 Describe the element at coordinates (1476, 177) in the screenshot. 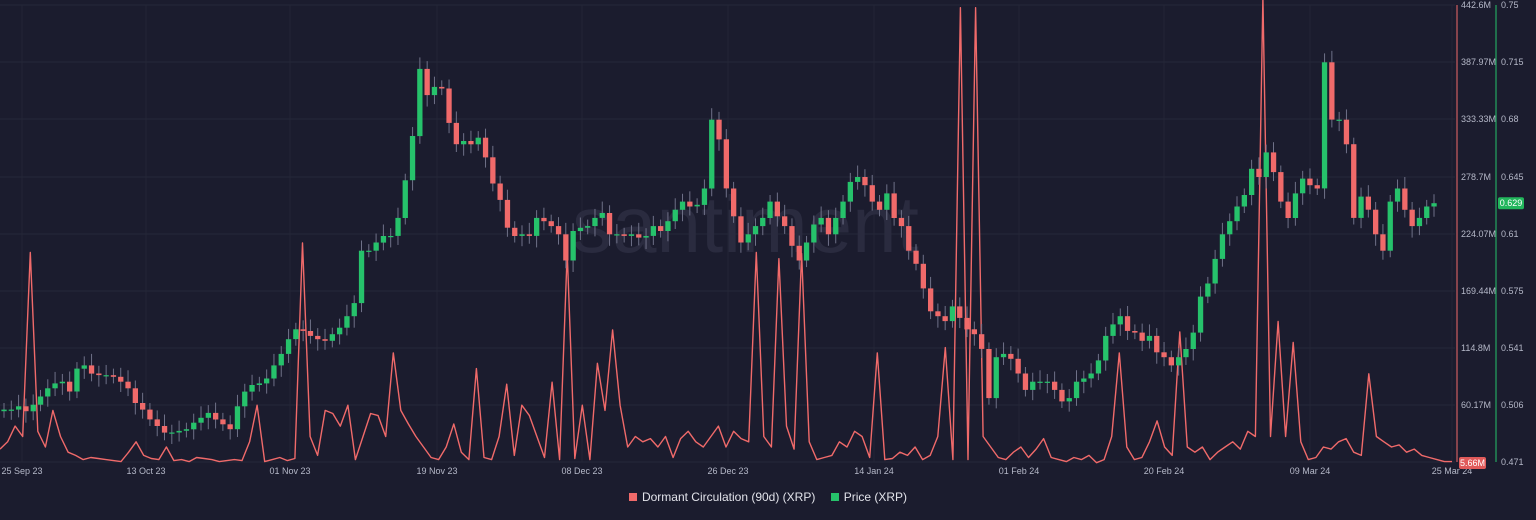

I see `left-tick-label: 278.7M` at that location.